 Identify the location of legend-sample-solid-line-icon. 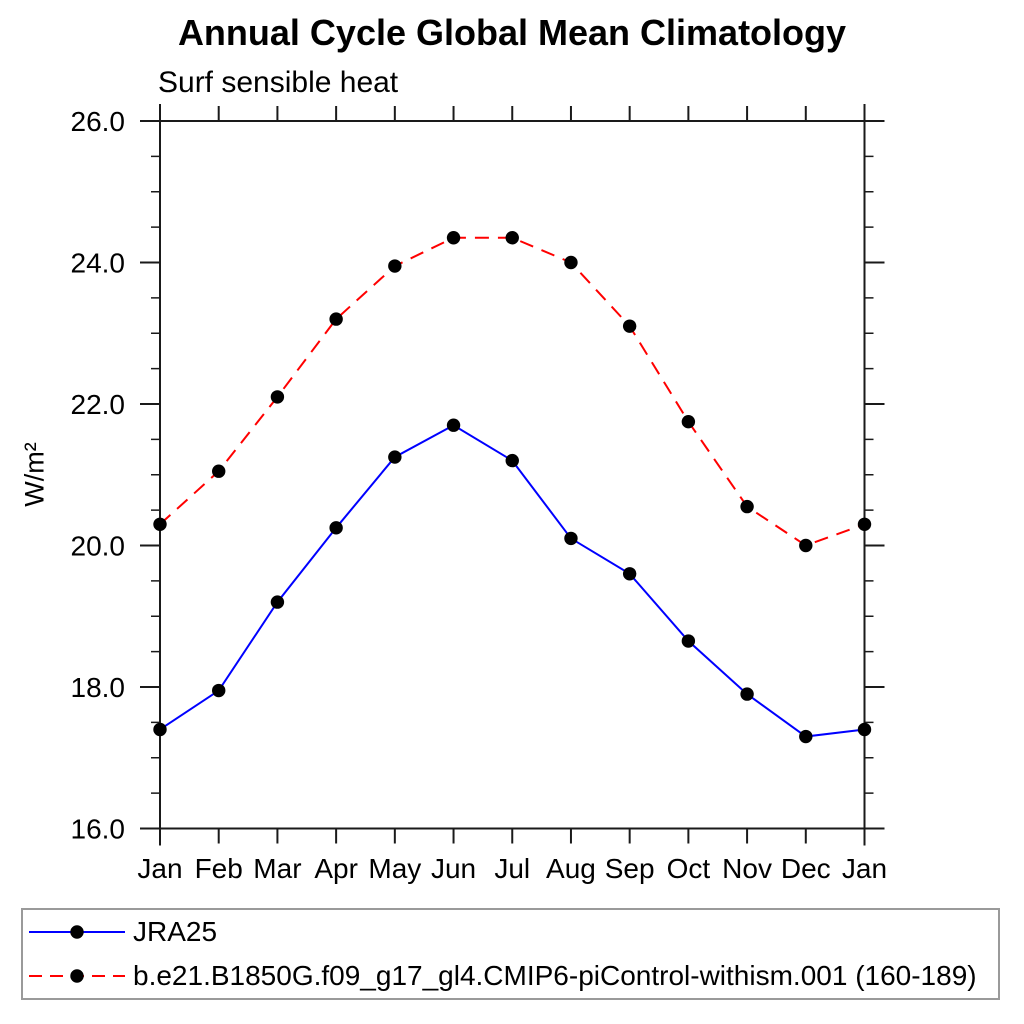
(77, 932).